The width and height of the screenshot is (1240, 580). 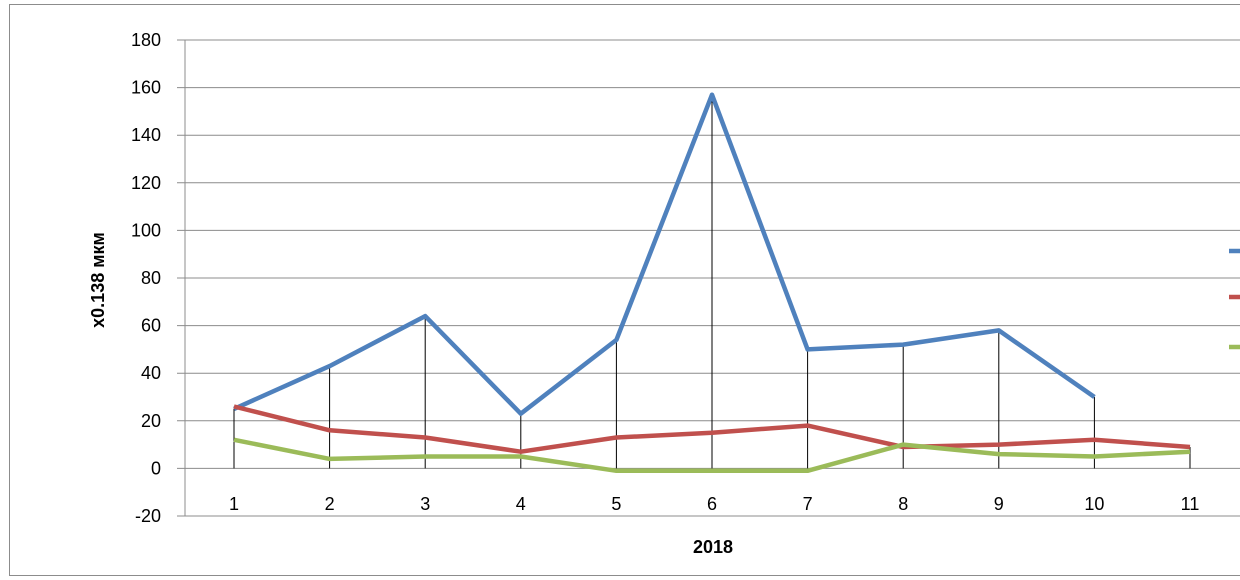 What do you see at coordinates (151, 278) in the screenshot?
I see `y-tick-label: 80` at bounding box center [151, 278].